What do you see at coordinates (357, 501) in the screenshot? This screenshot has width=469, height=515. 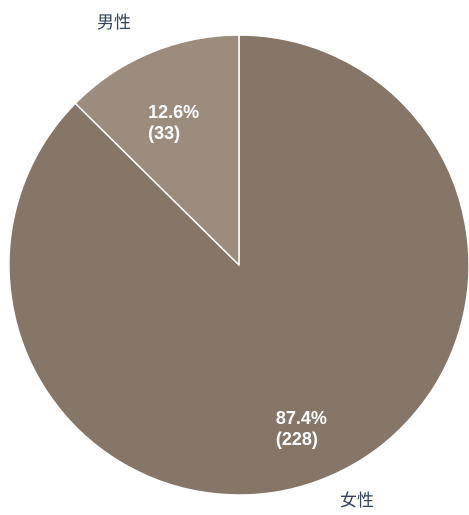 I see `category-label-female: 女性` at bounding box center [357, 501].